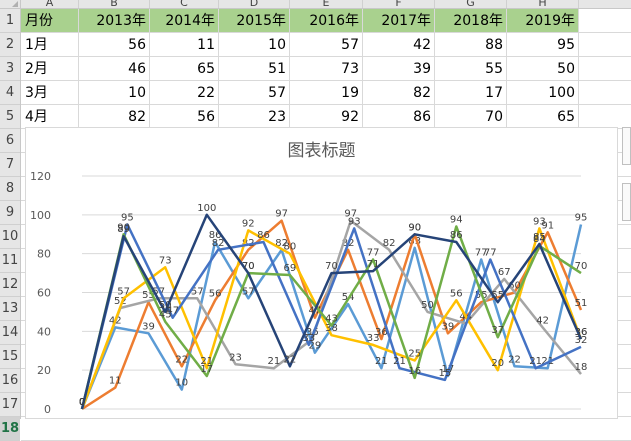 Image resolution: width=631 pixels, height=441 pixels. I want to click on column-header-h: H, so click(543, 4).